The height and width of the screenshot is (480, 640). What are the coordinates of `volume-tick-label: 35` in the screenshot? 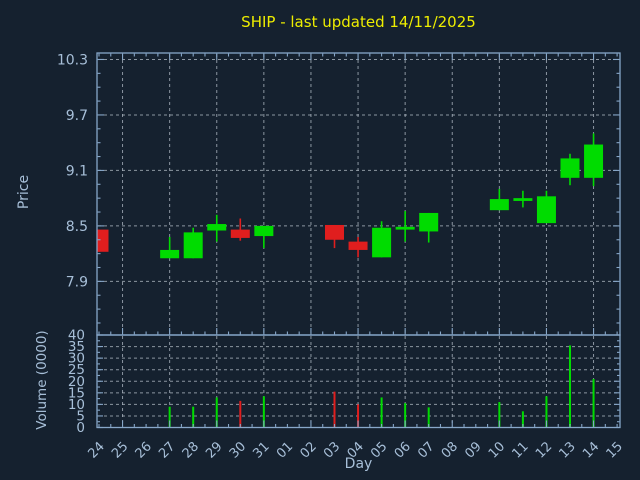 It's located at (76, 347).